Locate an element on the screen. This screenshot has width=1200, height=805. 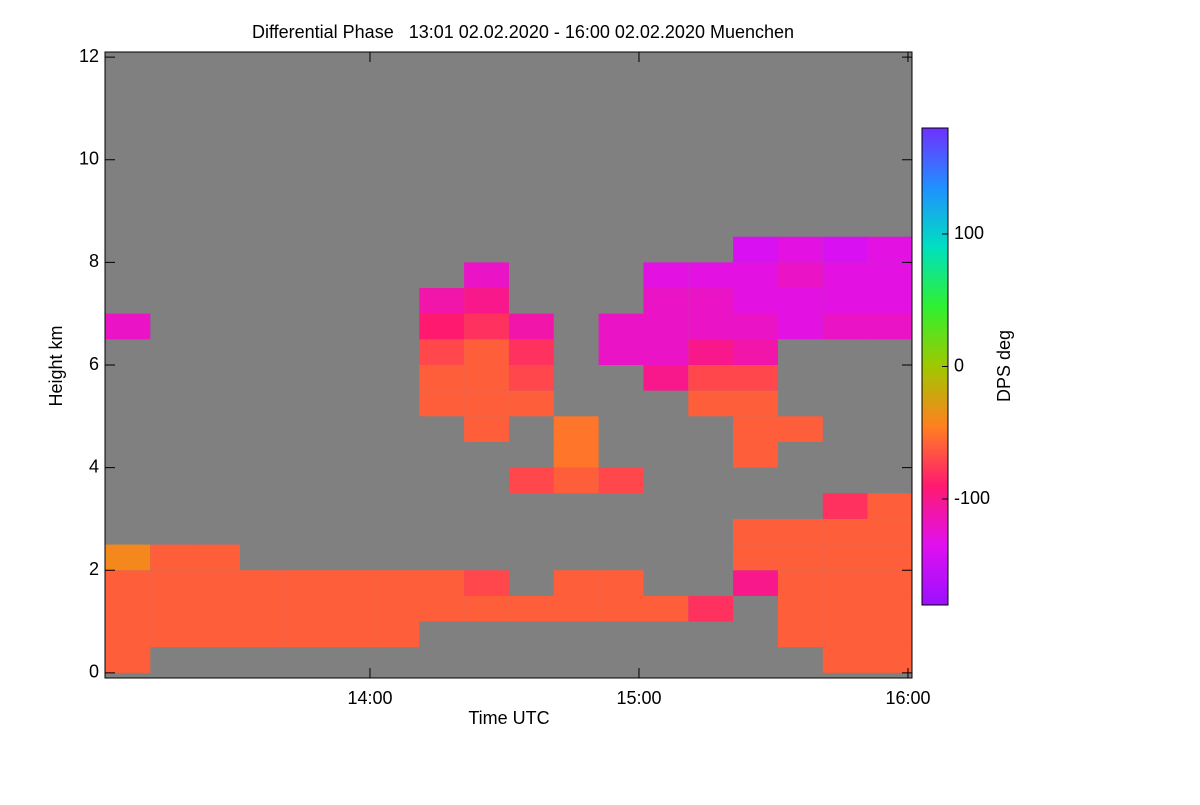
y-tick-label: 2 is located at coordinates (94, 569).